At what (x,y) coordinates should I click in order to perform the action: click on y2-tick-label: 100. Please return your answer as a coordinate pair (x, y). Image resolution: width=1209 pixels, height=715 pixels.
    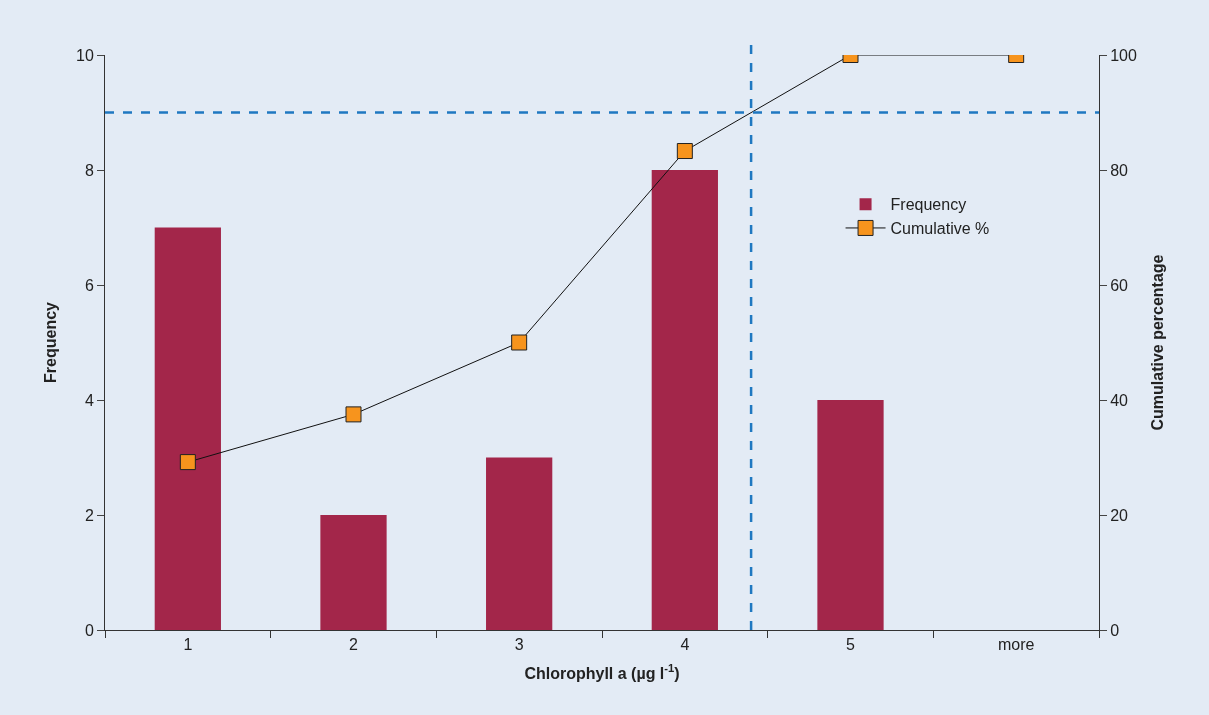
    Looking at the image, I should click on (1123, 55).